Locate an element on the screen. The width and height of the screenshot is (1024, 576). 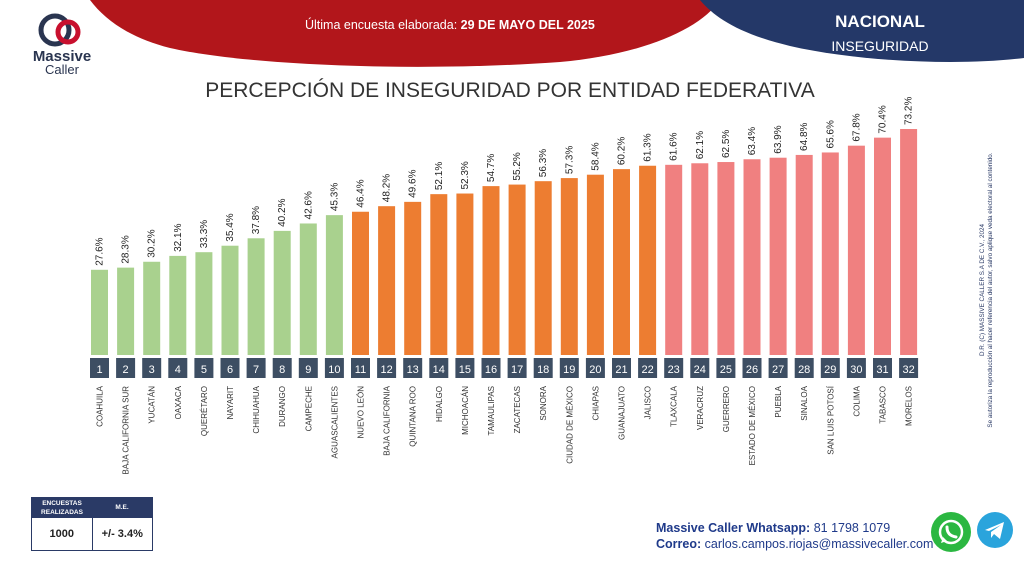
state-label: BAJA CALIFORNIA is located at coordinates (387, 420).